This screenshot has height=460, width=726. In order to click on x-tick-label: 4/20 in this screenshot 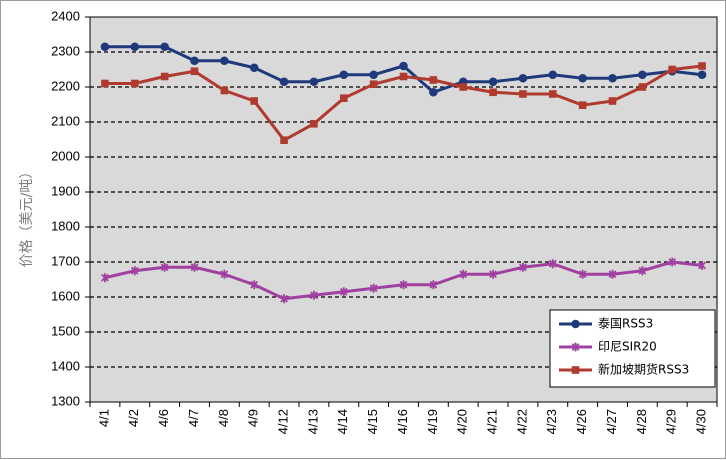, I will do `click(462, 421)`.